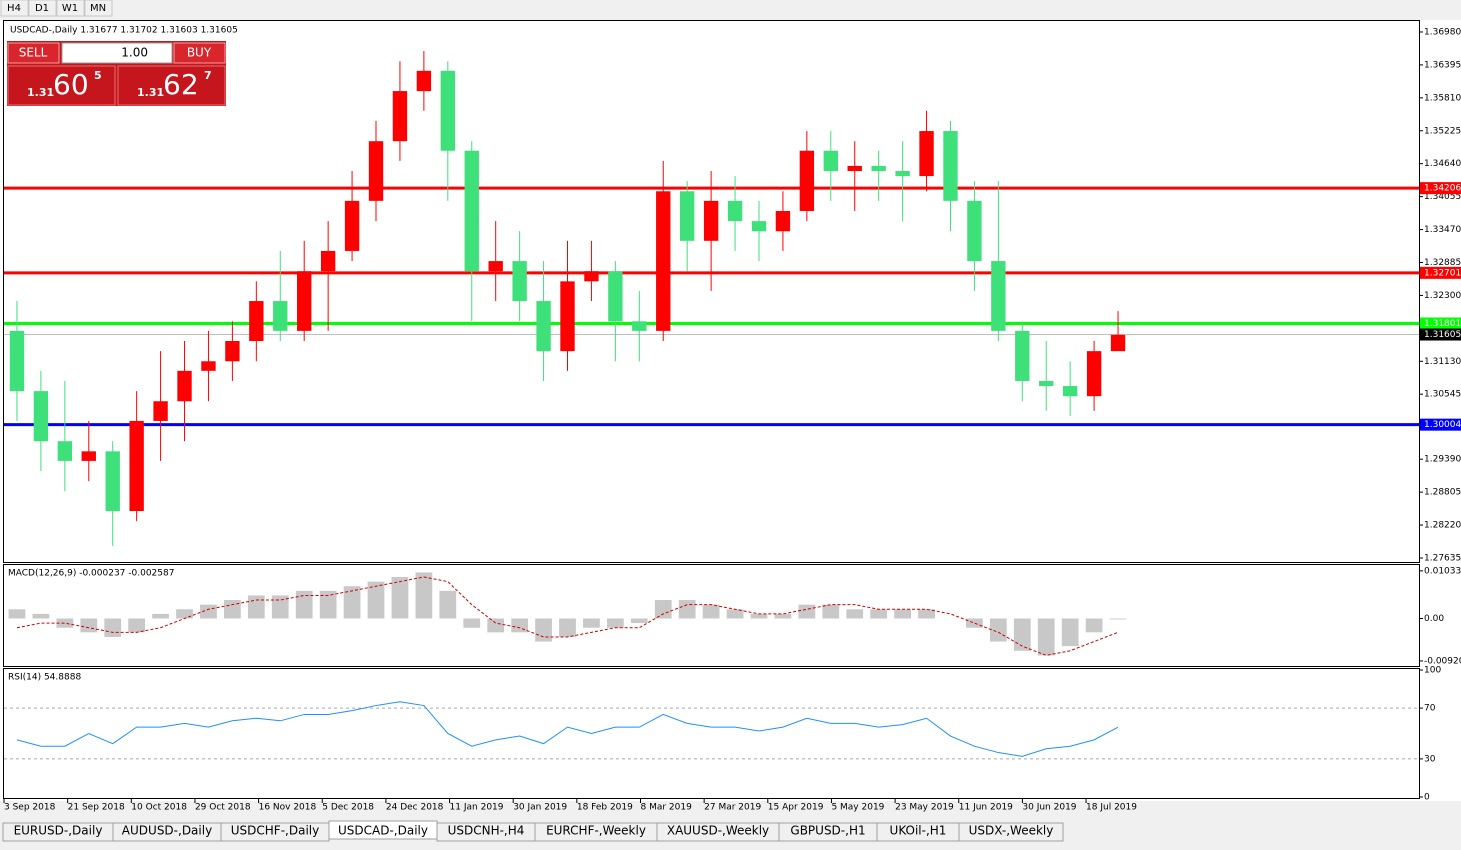  What do you see at coordinates (986, 808) in the screenshot?
I see `date-label: 11 Jun 2019` at bounding box center [986, 808].